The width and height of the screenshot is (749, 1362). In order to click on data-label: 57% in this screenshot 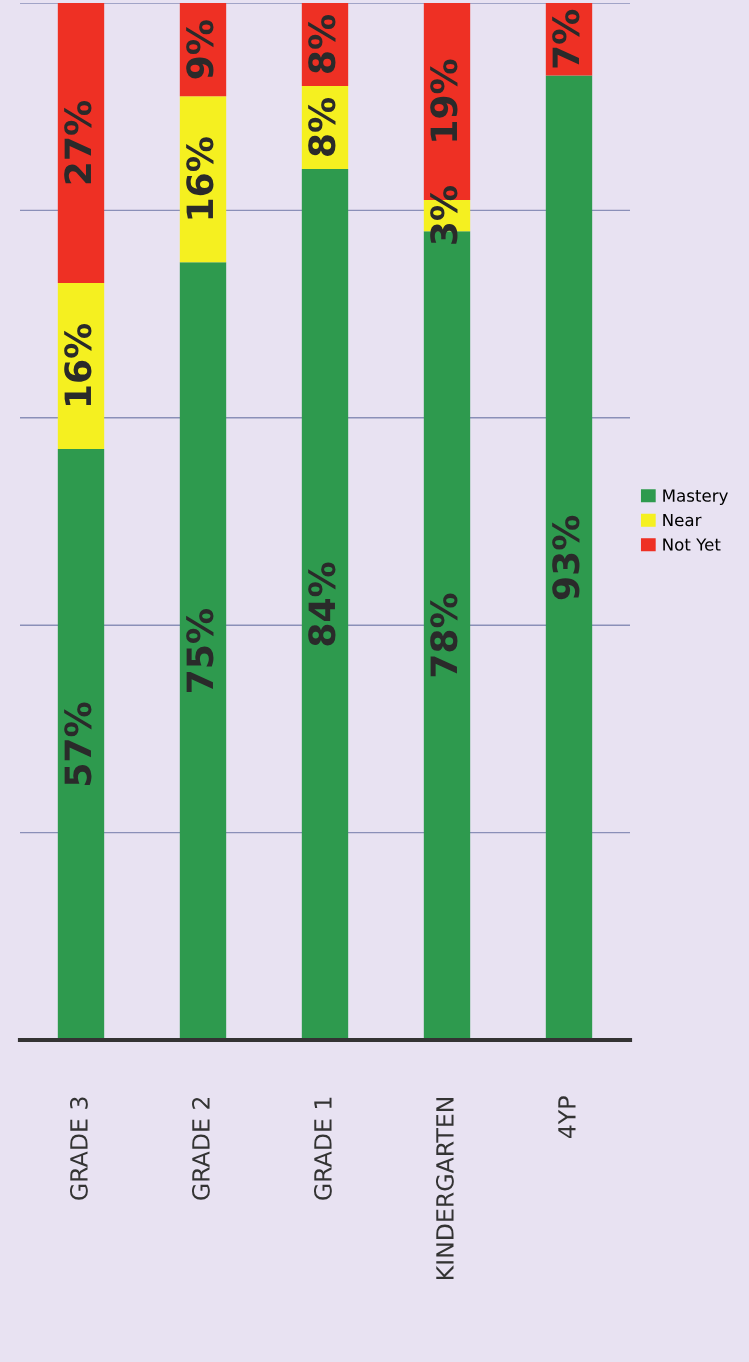, I will do `click(78, 743)`.